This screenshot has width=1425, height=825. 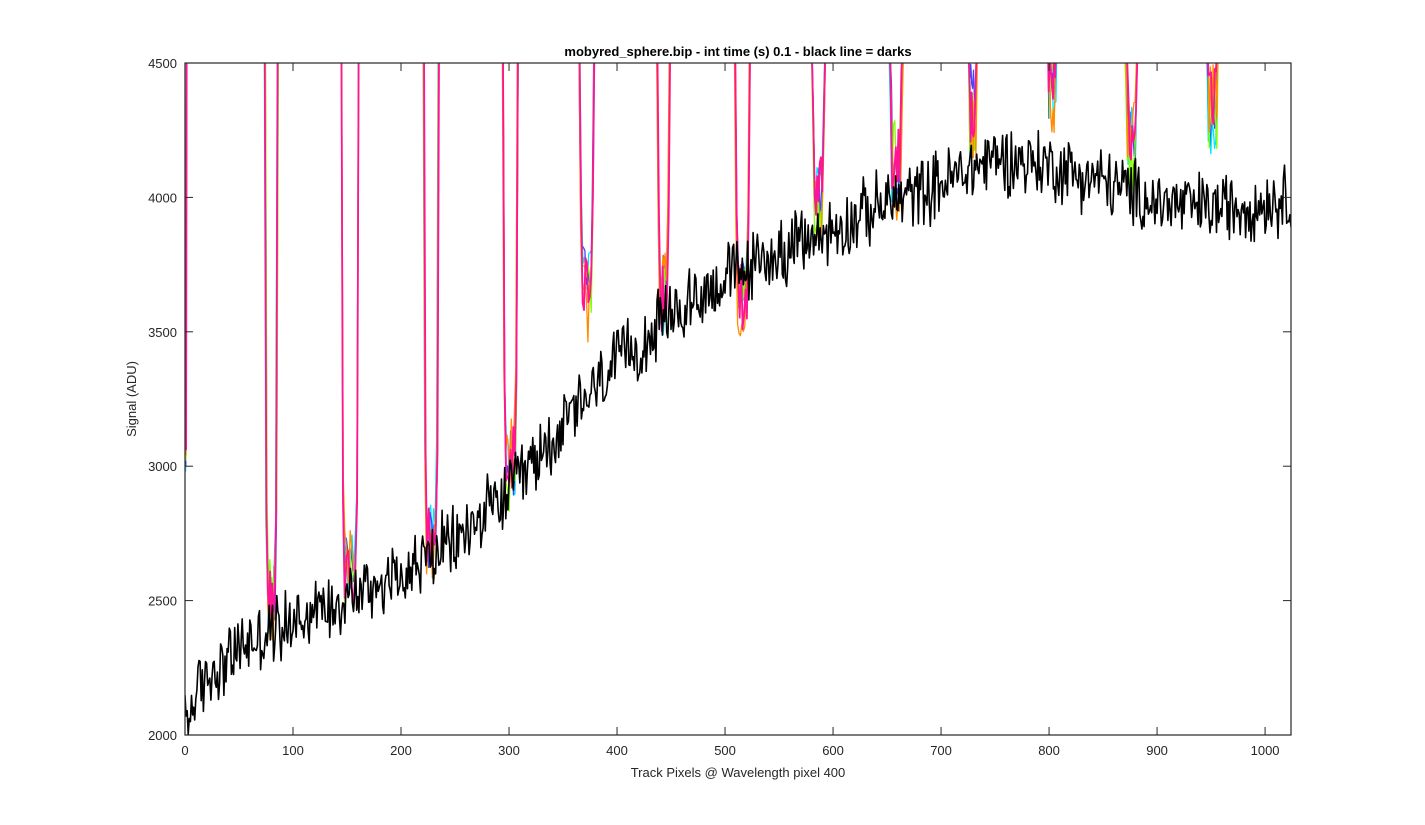 I want to click on x-tick-label: 800, so click(x=1049, y=750).